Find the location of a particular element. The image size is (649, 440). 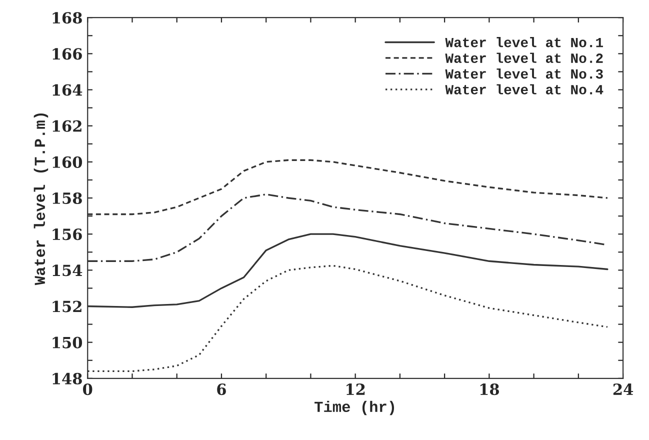

legend-label: Water level at No.4 is located at coordinates (524, 89).